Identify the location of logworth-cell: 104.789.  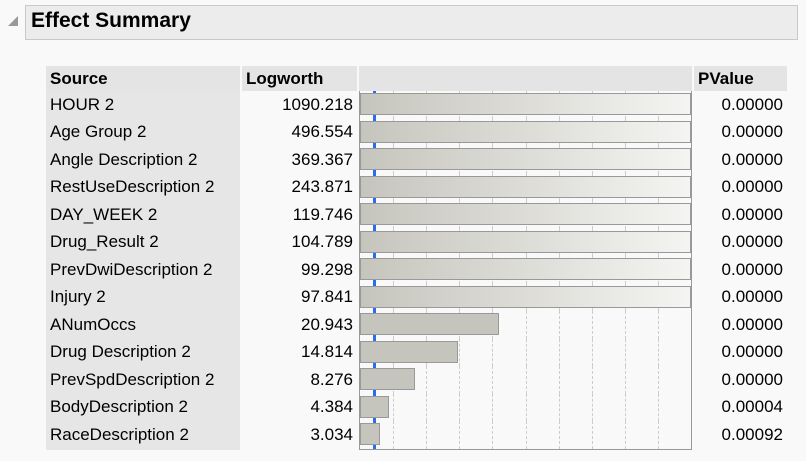
(322, 242).